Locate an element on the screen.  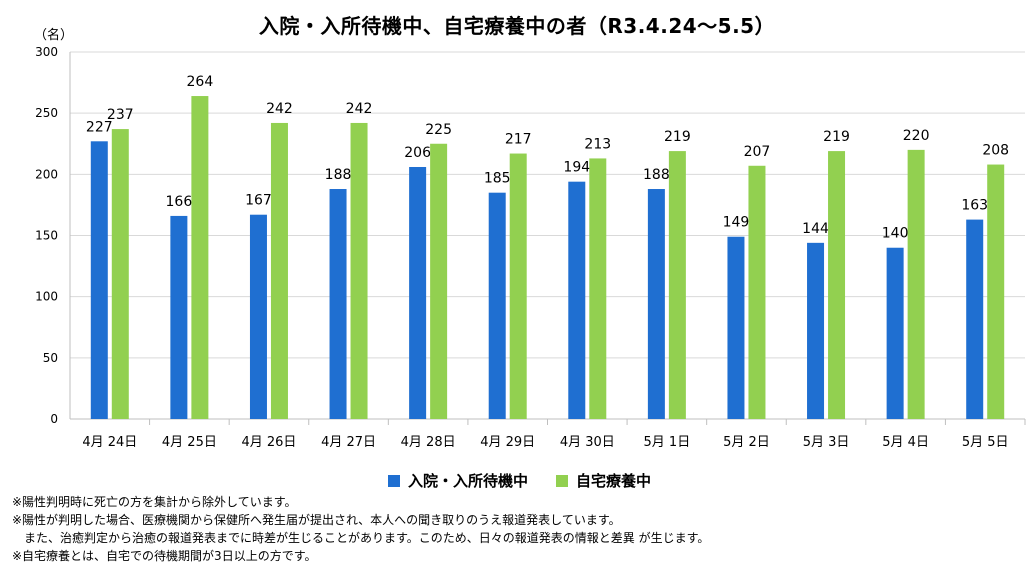
data-label-waiting: 194 is located at coordinates (576, 168).